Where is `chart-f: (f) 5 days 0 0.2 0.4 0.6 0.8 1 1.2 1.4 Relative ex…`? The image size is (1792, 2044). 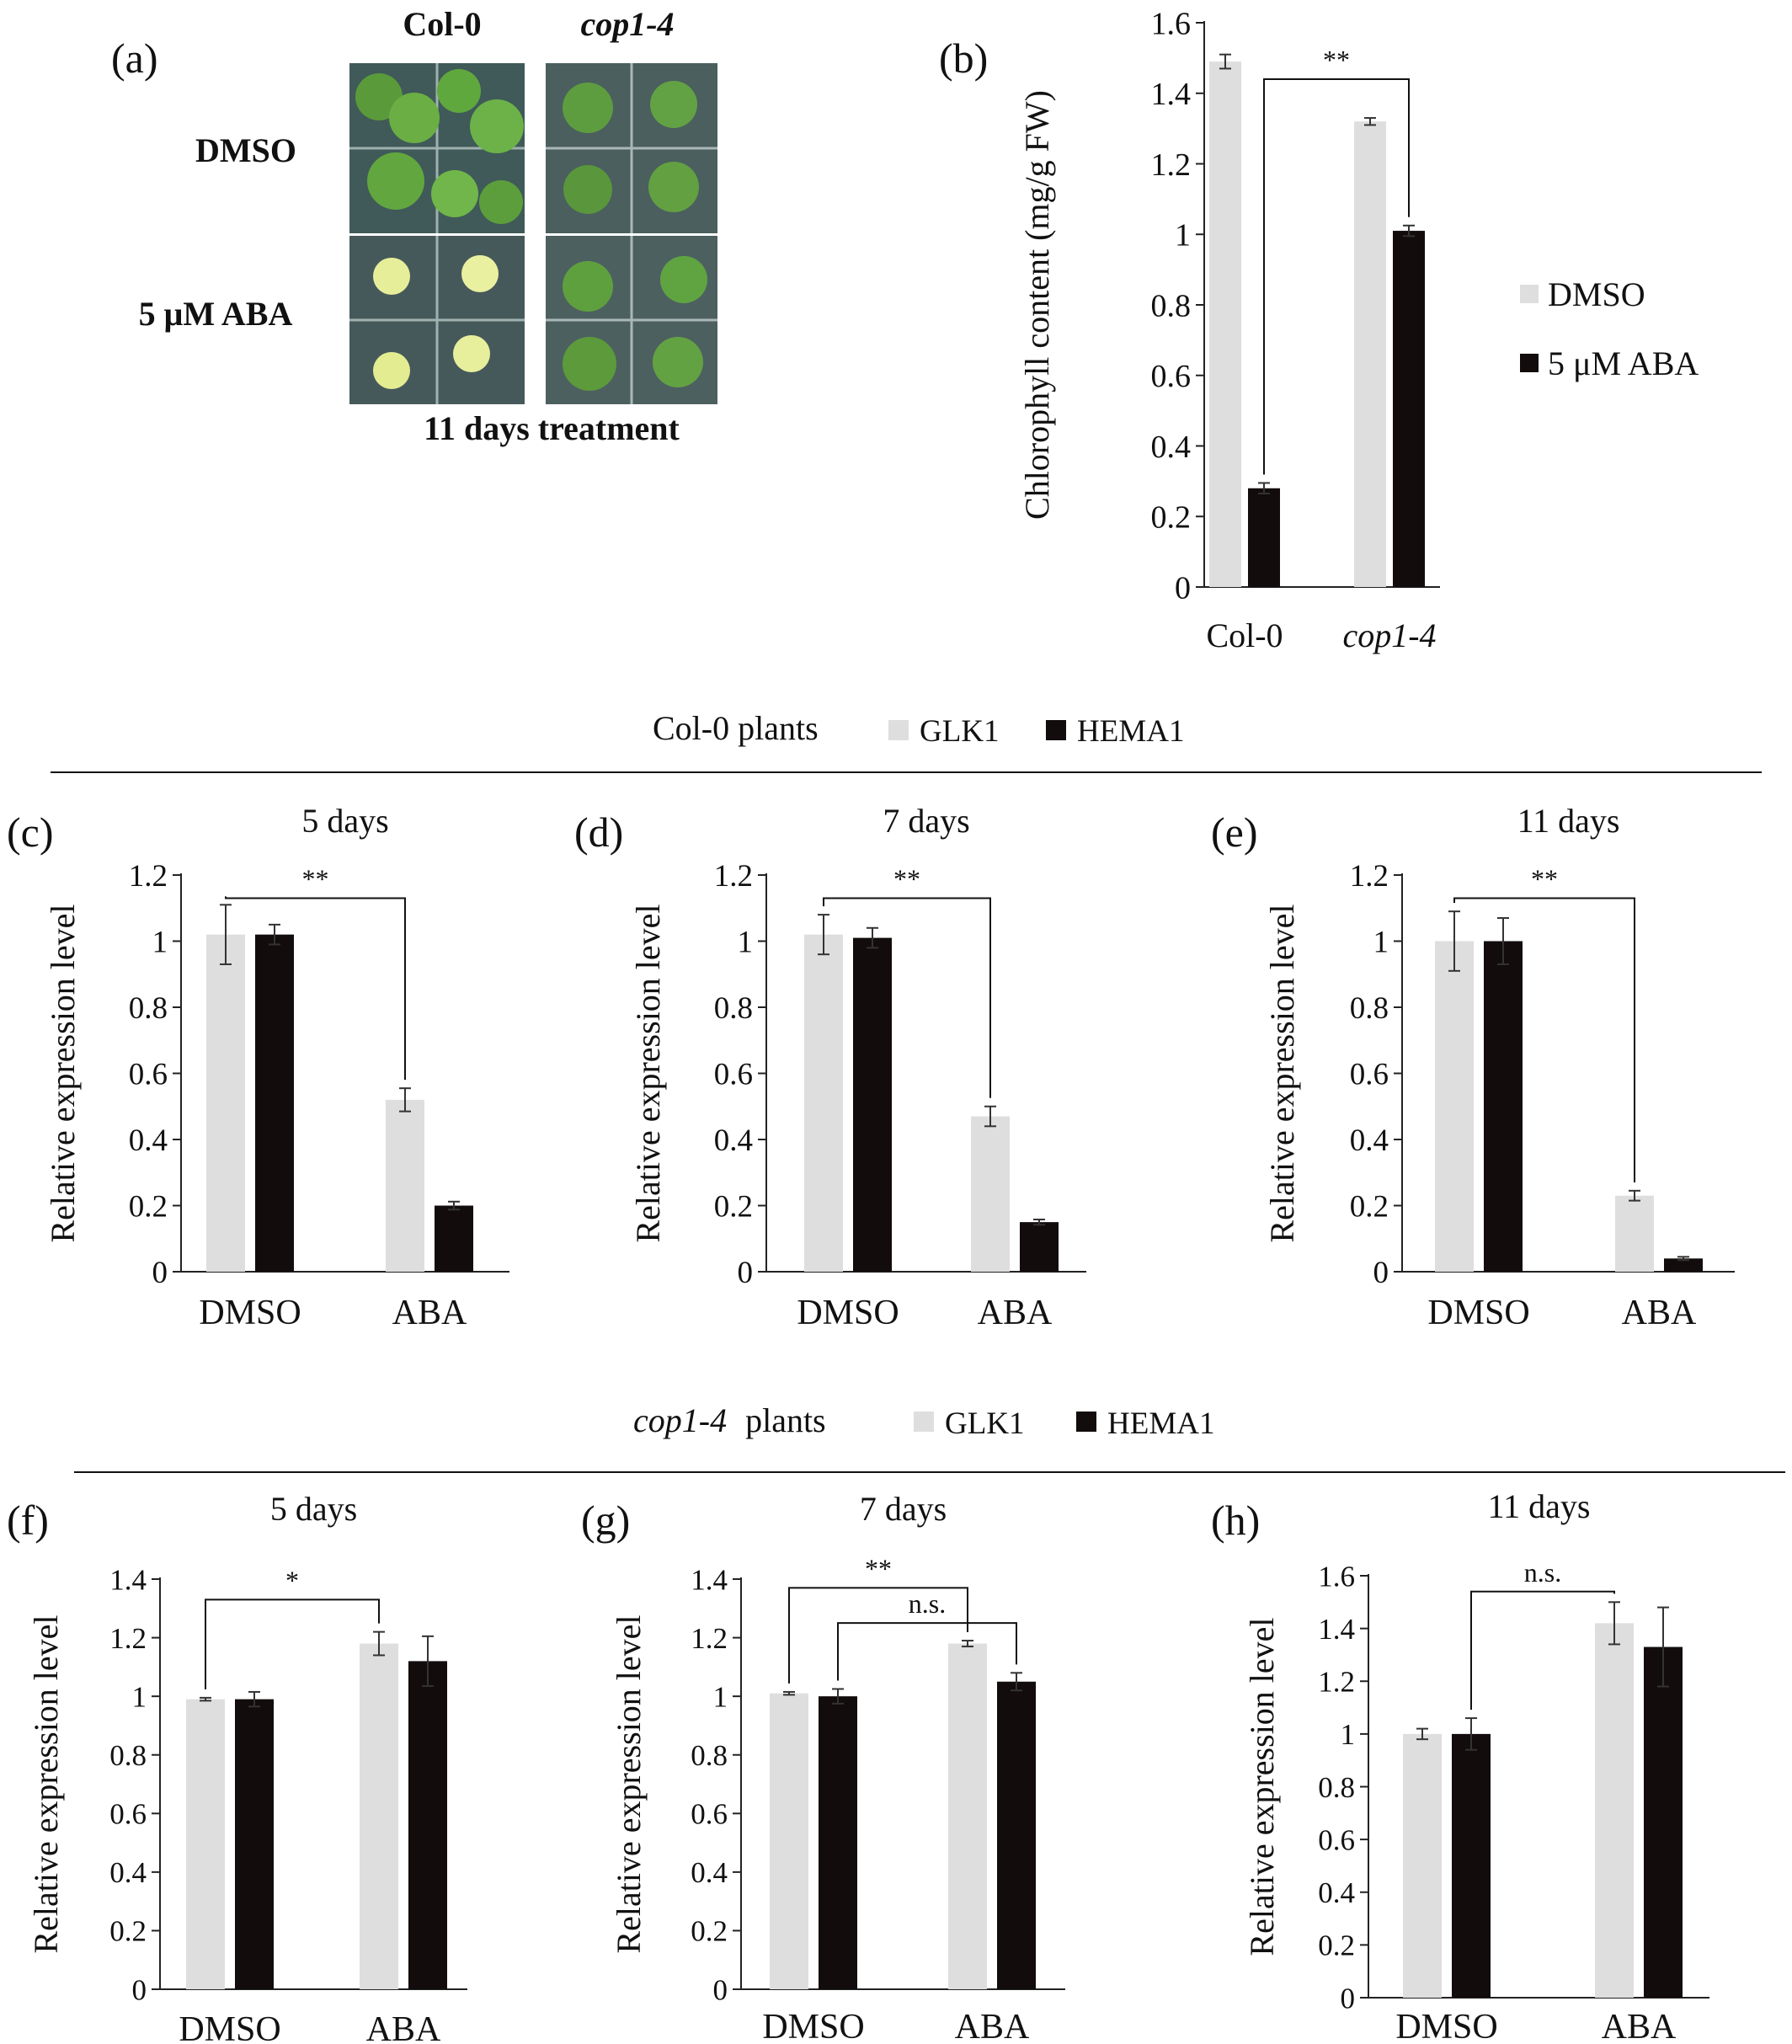
chart-f: (f) 5 days 0 0.2 0.4 0.6 0.8 1 1.2 1.4 Relative ex… is located at coordinates (237, 1767).